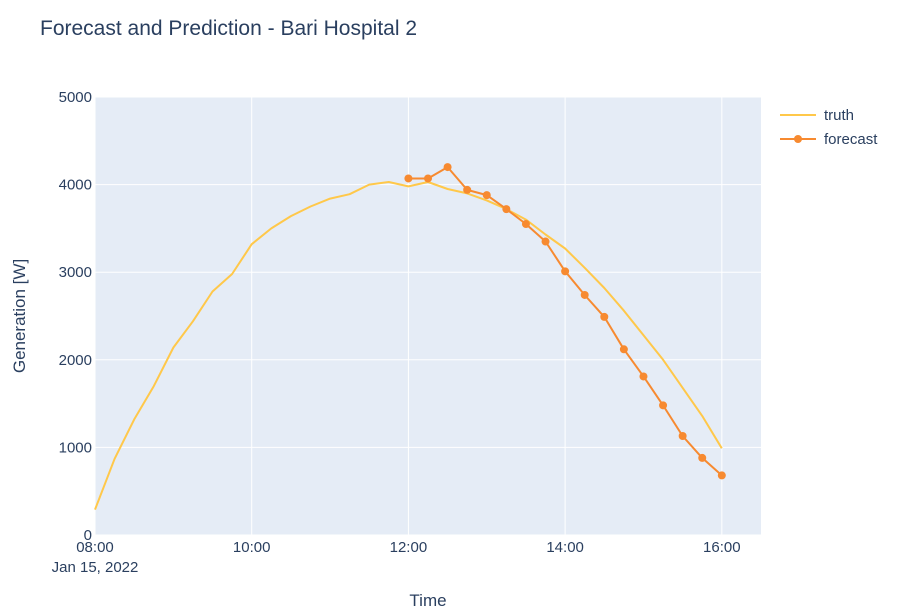 This screenshot has height=616, width=911. I want to click on x-tick-label: 14:00, so click(565, 547).